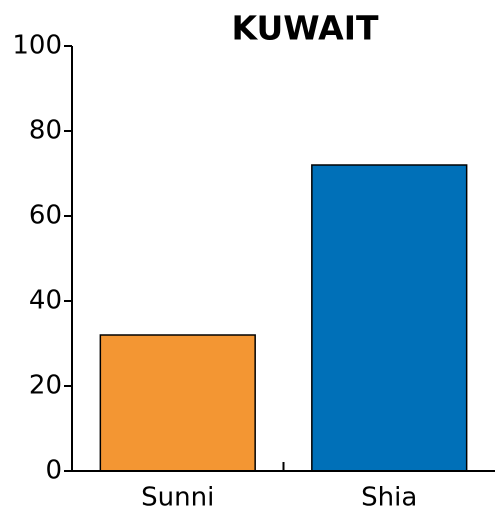 This screenshot has height=515, width=495. I want to click on bar, so click(177, 403).